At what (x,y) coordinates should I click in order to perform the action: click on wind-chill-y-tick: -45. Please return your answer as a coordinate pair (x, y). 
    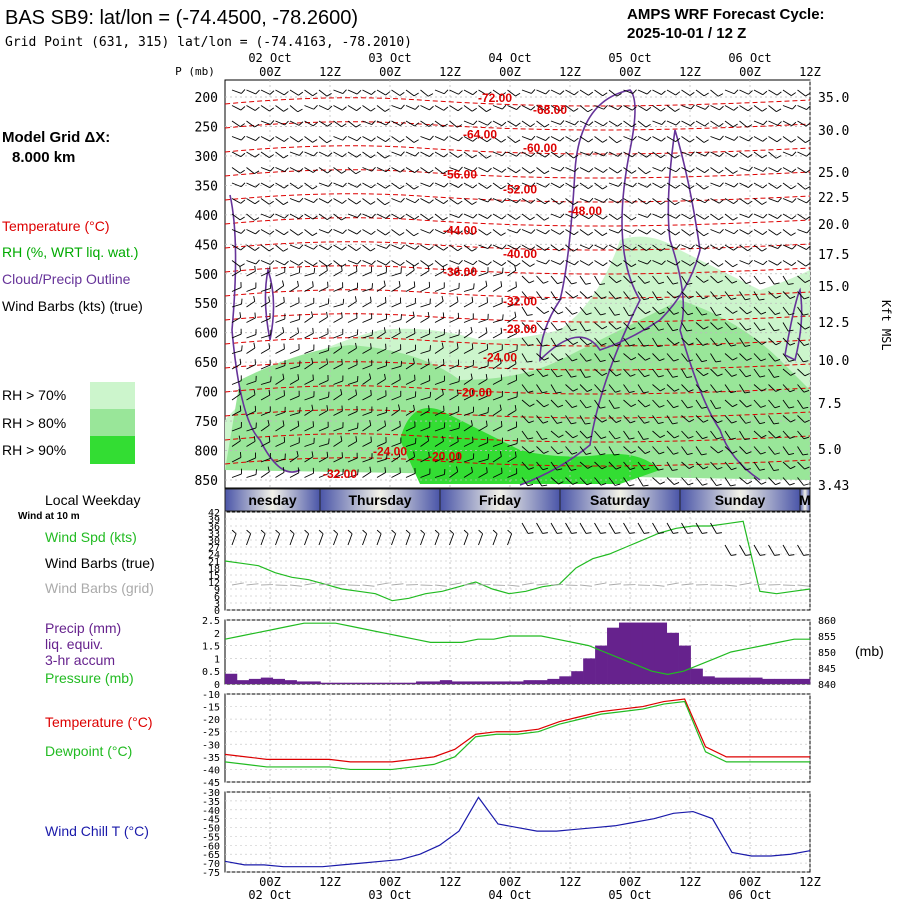
    Looking at the image, I should click on (211, 820).